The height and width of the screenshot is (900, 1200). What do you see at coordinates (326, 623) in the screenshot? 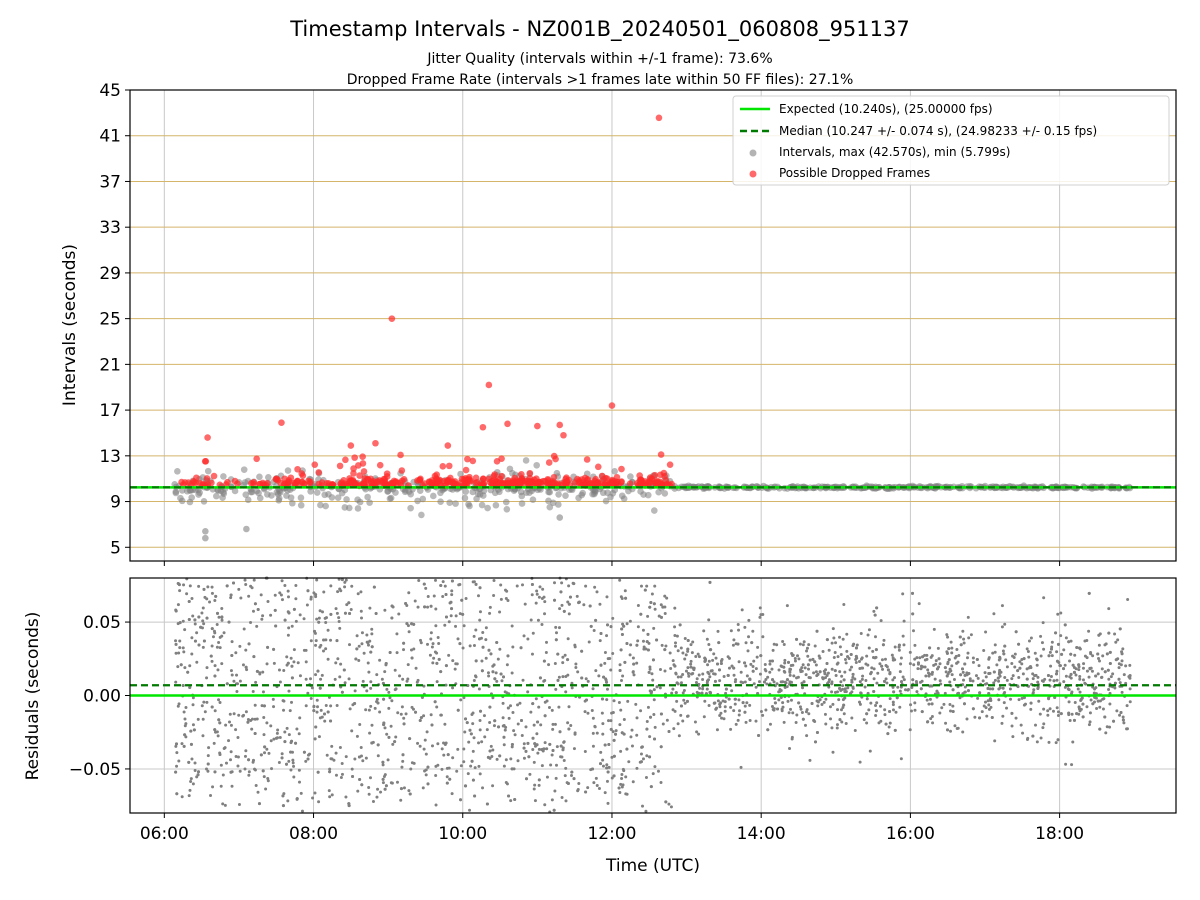
I see `residual-point-2054` at bounding box center [326, 623].